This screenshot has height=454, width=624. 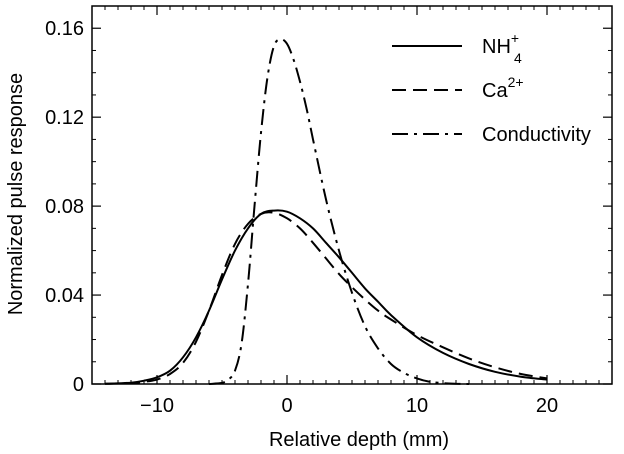 I want to click on y-tick-label: 0.04, so click(x=64, y=296).